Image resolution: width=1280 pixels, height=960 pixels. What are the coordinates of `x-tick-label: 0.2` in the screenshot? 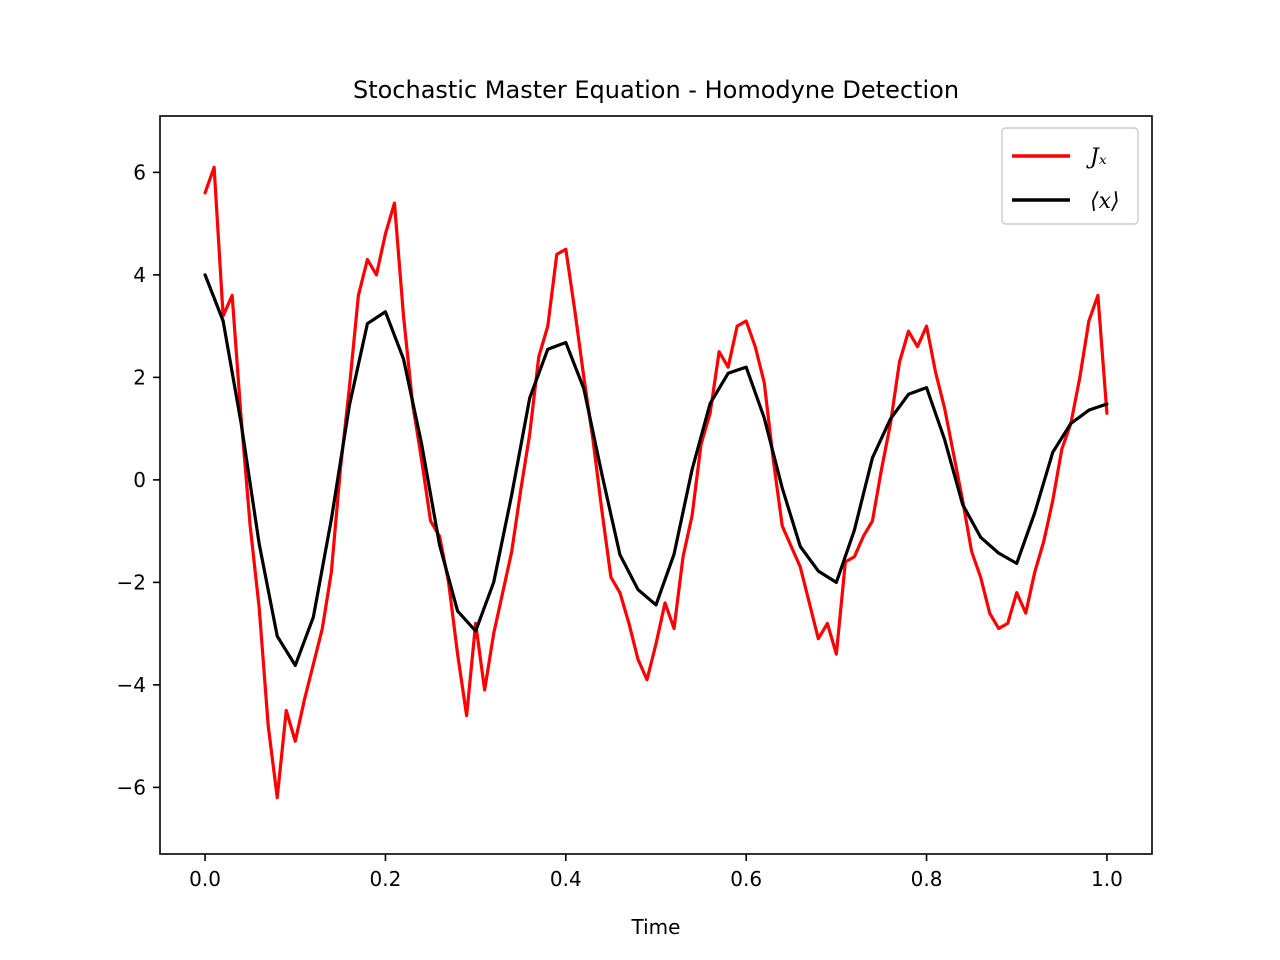 It's located at (386, 879).